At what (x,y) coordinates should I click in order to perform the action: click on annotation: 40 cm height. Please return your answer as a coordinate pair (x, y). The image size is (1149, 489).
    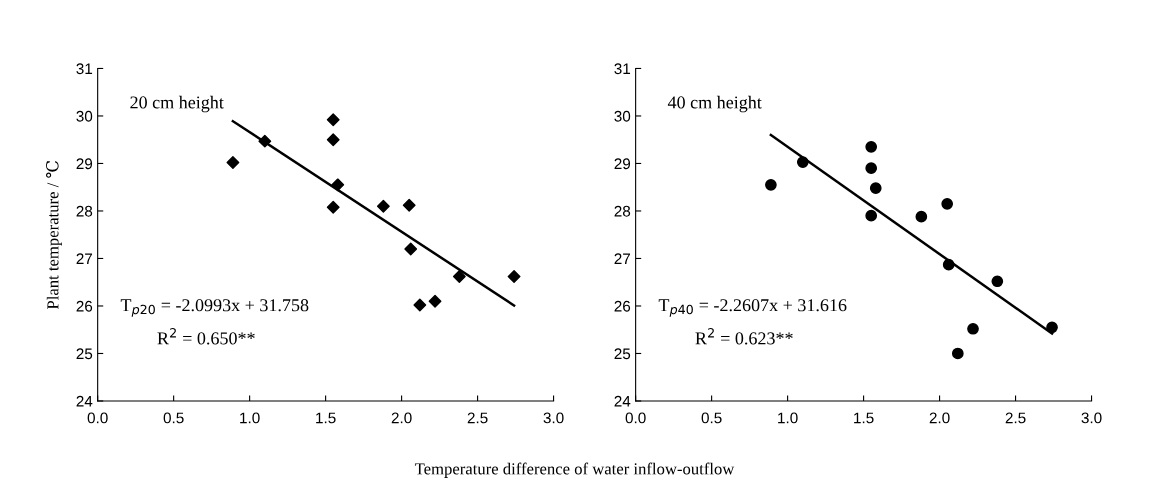
    Looking at the image, I should click on (714, 104).